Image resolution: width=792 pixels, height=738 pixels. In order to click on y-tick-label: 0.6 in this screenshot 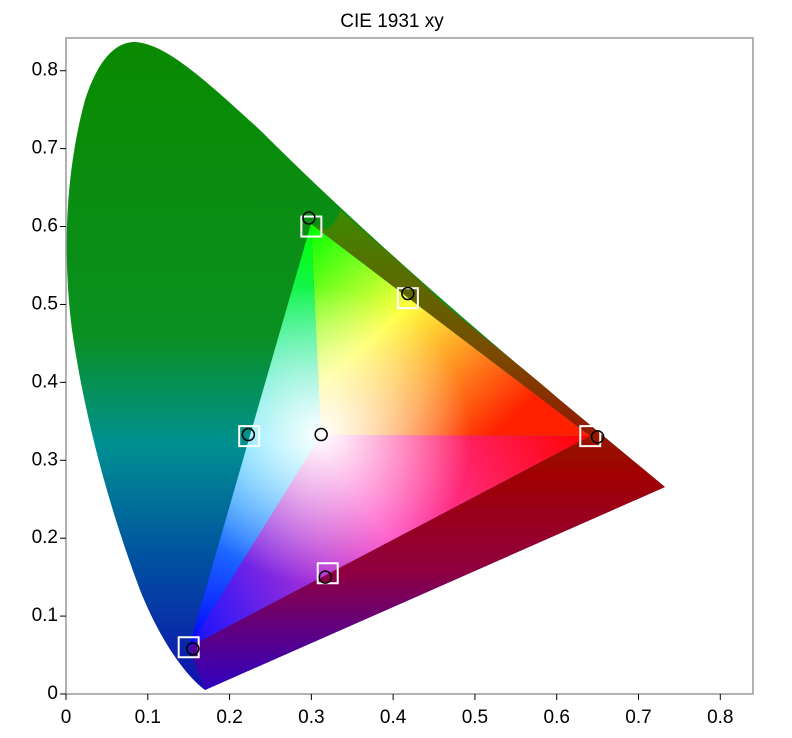, I will do `click(45, 226)`.